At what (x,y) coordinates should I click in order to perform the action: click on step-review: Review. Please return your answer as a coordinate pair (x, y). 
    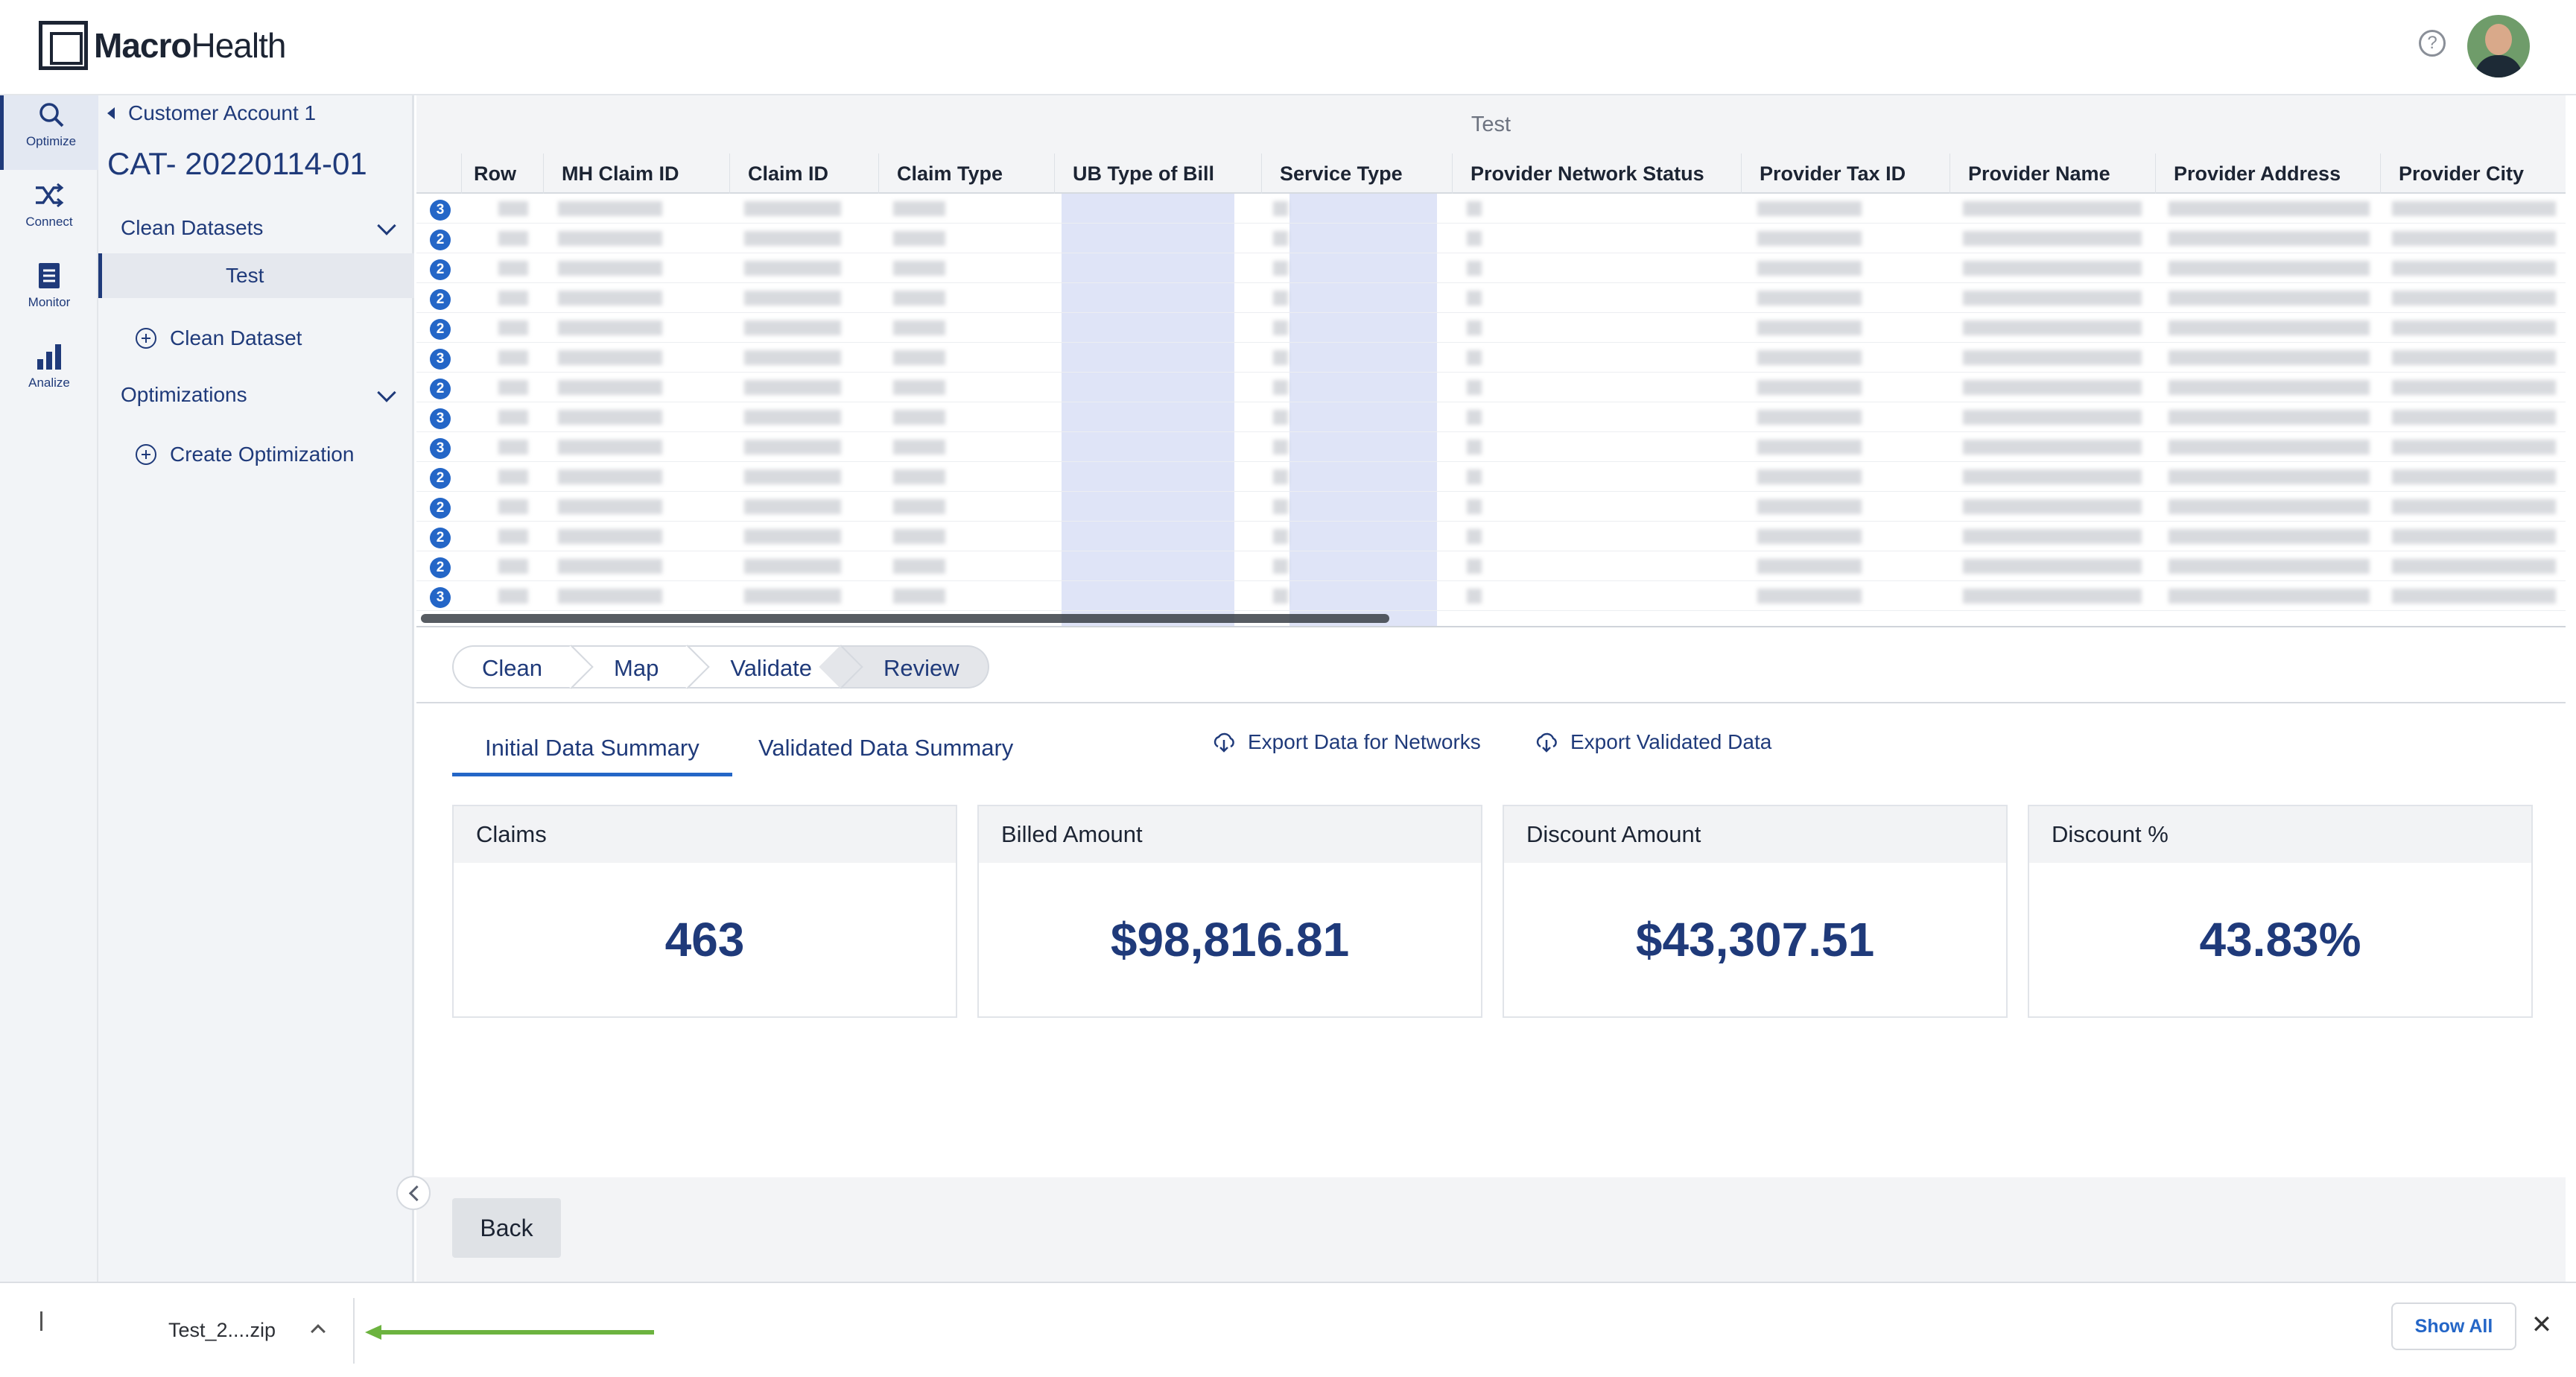
    Looking at the image, I should click on (915, 666).